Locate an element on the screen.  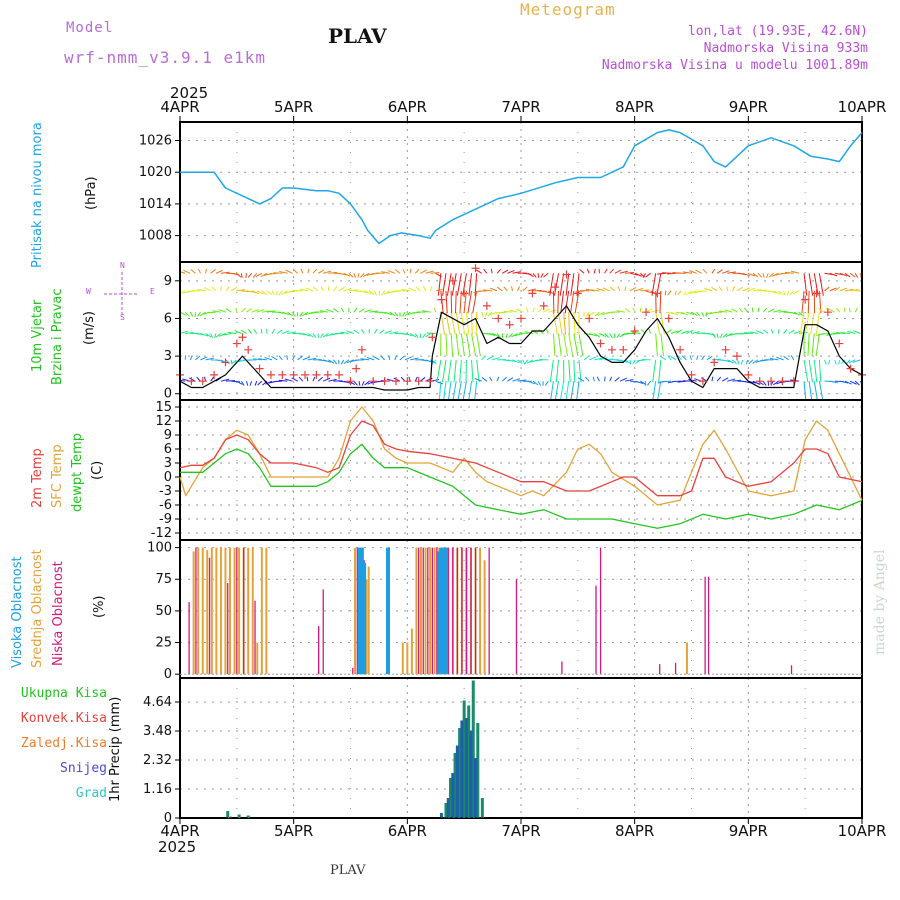
x-tick-label-top: 4APR is located at coordinates (179, 107).